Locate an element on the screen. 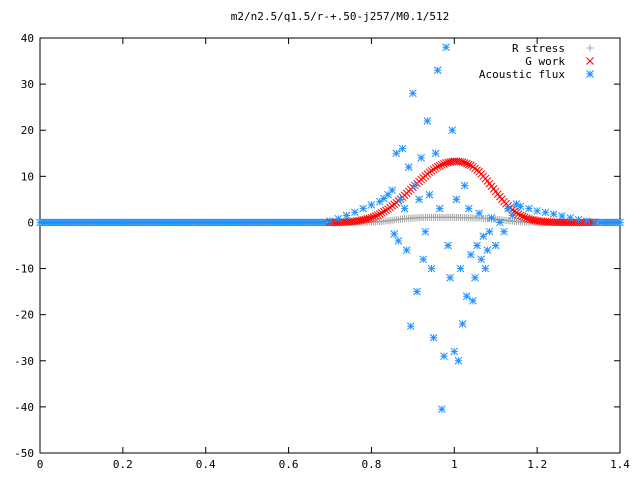 This screenshot has height=480, width=640. y-tick-label: 20 is located at coordinates (27, 130).